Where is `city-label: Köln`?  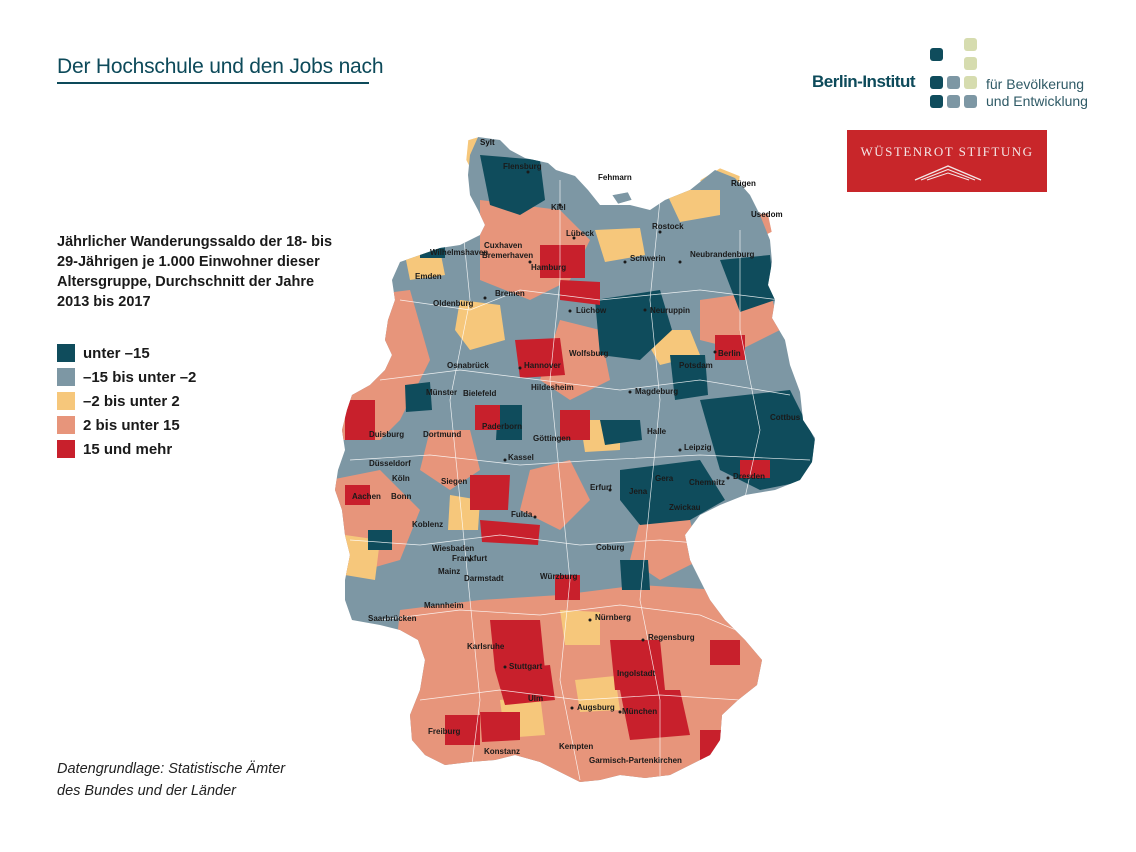
city-label: Köln is located at coordinates (401, 478).